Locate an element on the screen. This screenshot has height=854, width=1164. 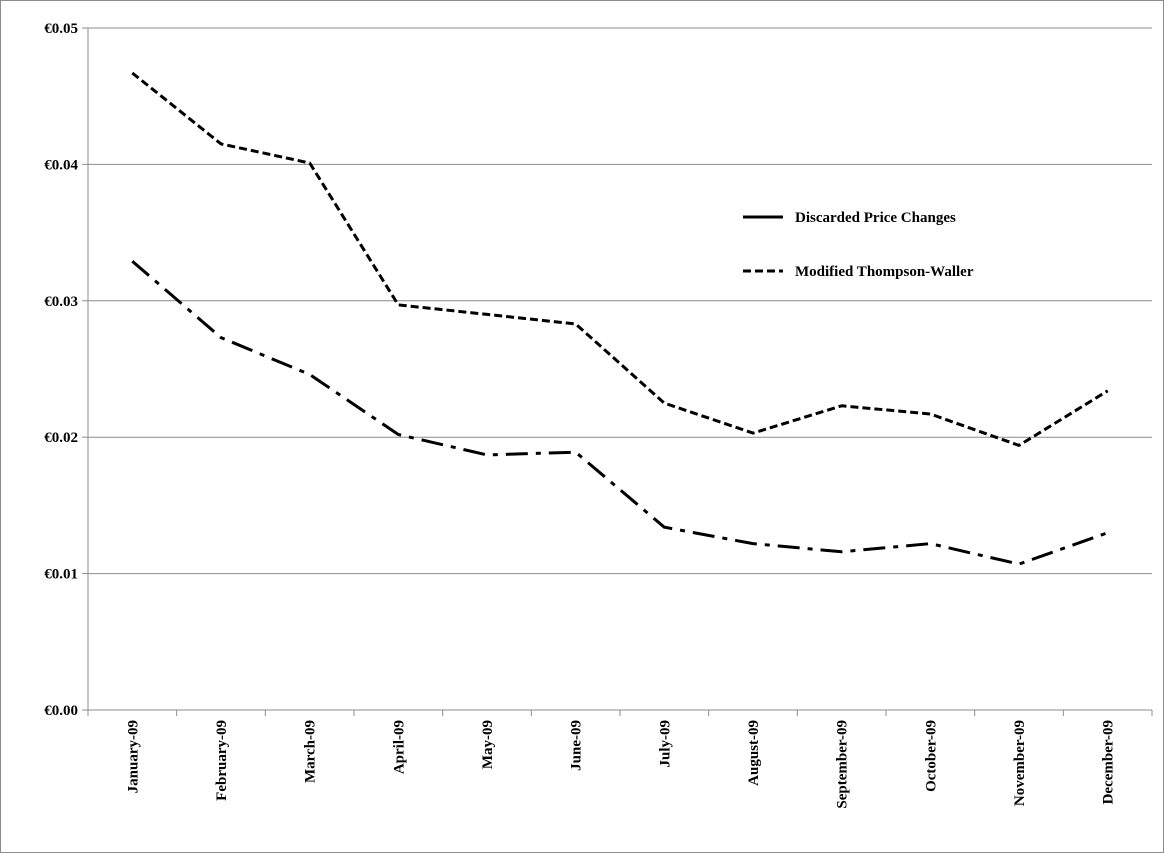
legend-label-discarded-price-changes: Discarded Price Changes is located at coordinates (875, 218).